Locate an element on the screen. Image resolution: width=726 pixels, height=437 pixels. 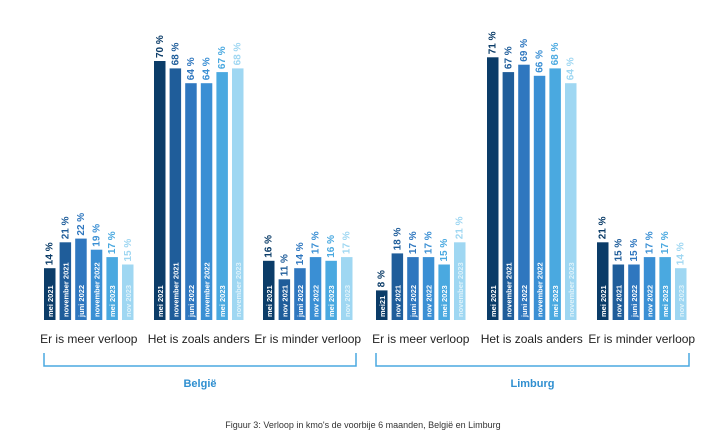
data-label: 19 % is located at coordinates (97, 235).